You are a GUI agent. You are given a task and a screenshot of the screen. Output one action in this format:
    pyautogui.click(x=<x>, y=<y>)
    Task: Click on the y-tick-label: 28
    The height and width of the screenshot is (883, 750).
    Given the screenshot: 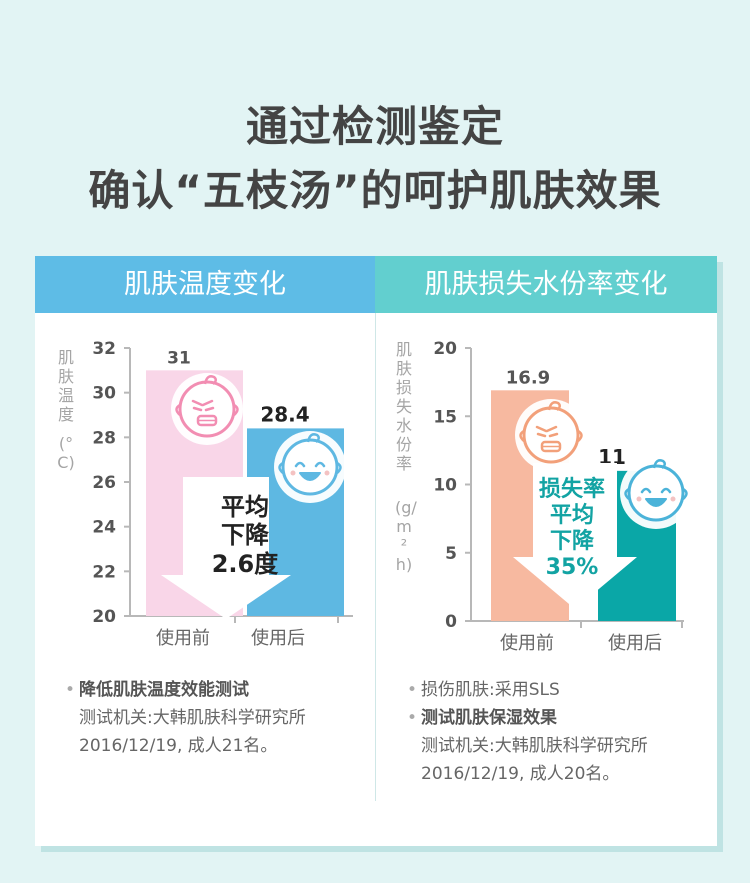 What is the action you would take?
    pyautogui.click(x=104, y=438)
    